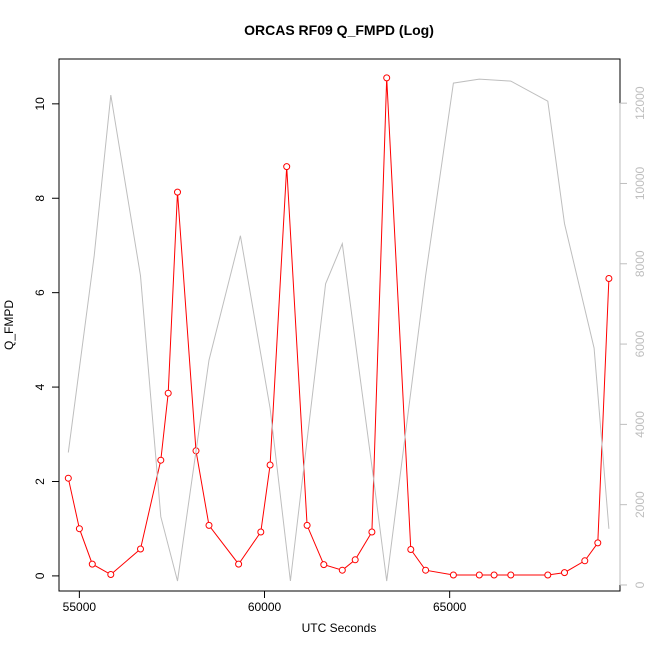 This screenshot has height=650, width=650. What do you see at coordinates (339, 628) in the screenshot?
I see `x-axis-label: UTC Seconds` at bounding box center [339, 628].